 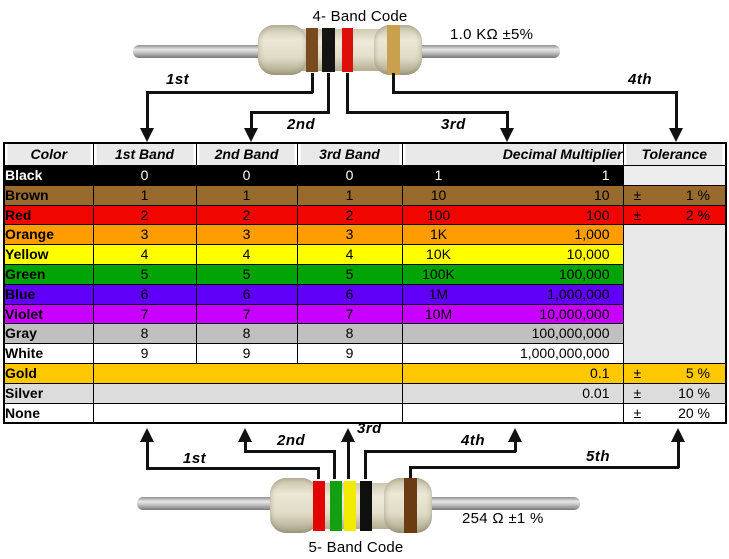 What do you see at coordinates (564, 353) in the screenshot?
I see `multiplier-value: 1,000,000,000` at bounding box center [564, 353].